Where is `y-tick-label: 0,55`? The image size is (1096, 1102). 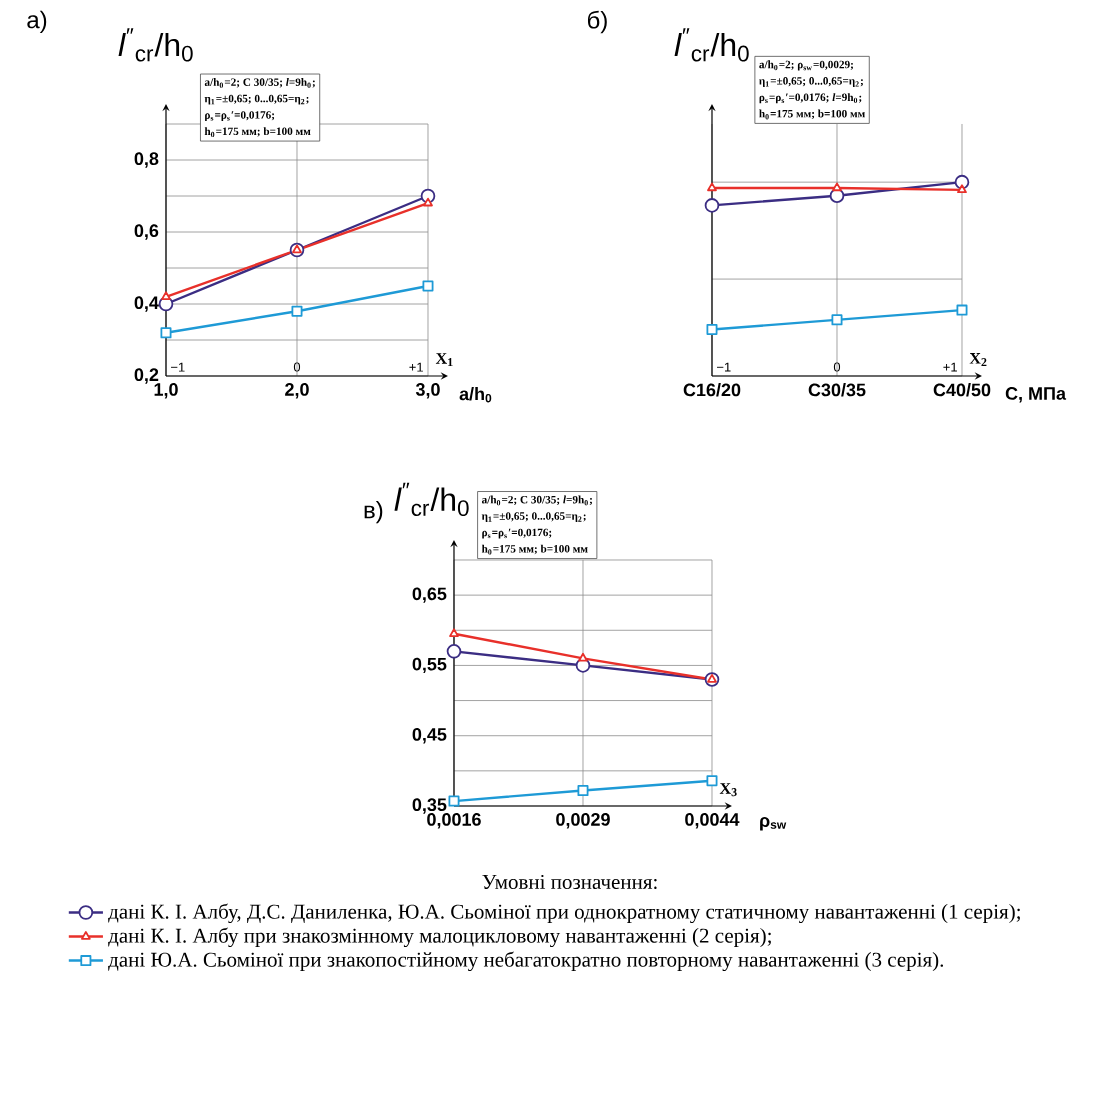 y-tick-label: 0,55 is located at coordinates (429, 665).